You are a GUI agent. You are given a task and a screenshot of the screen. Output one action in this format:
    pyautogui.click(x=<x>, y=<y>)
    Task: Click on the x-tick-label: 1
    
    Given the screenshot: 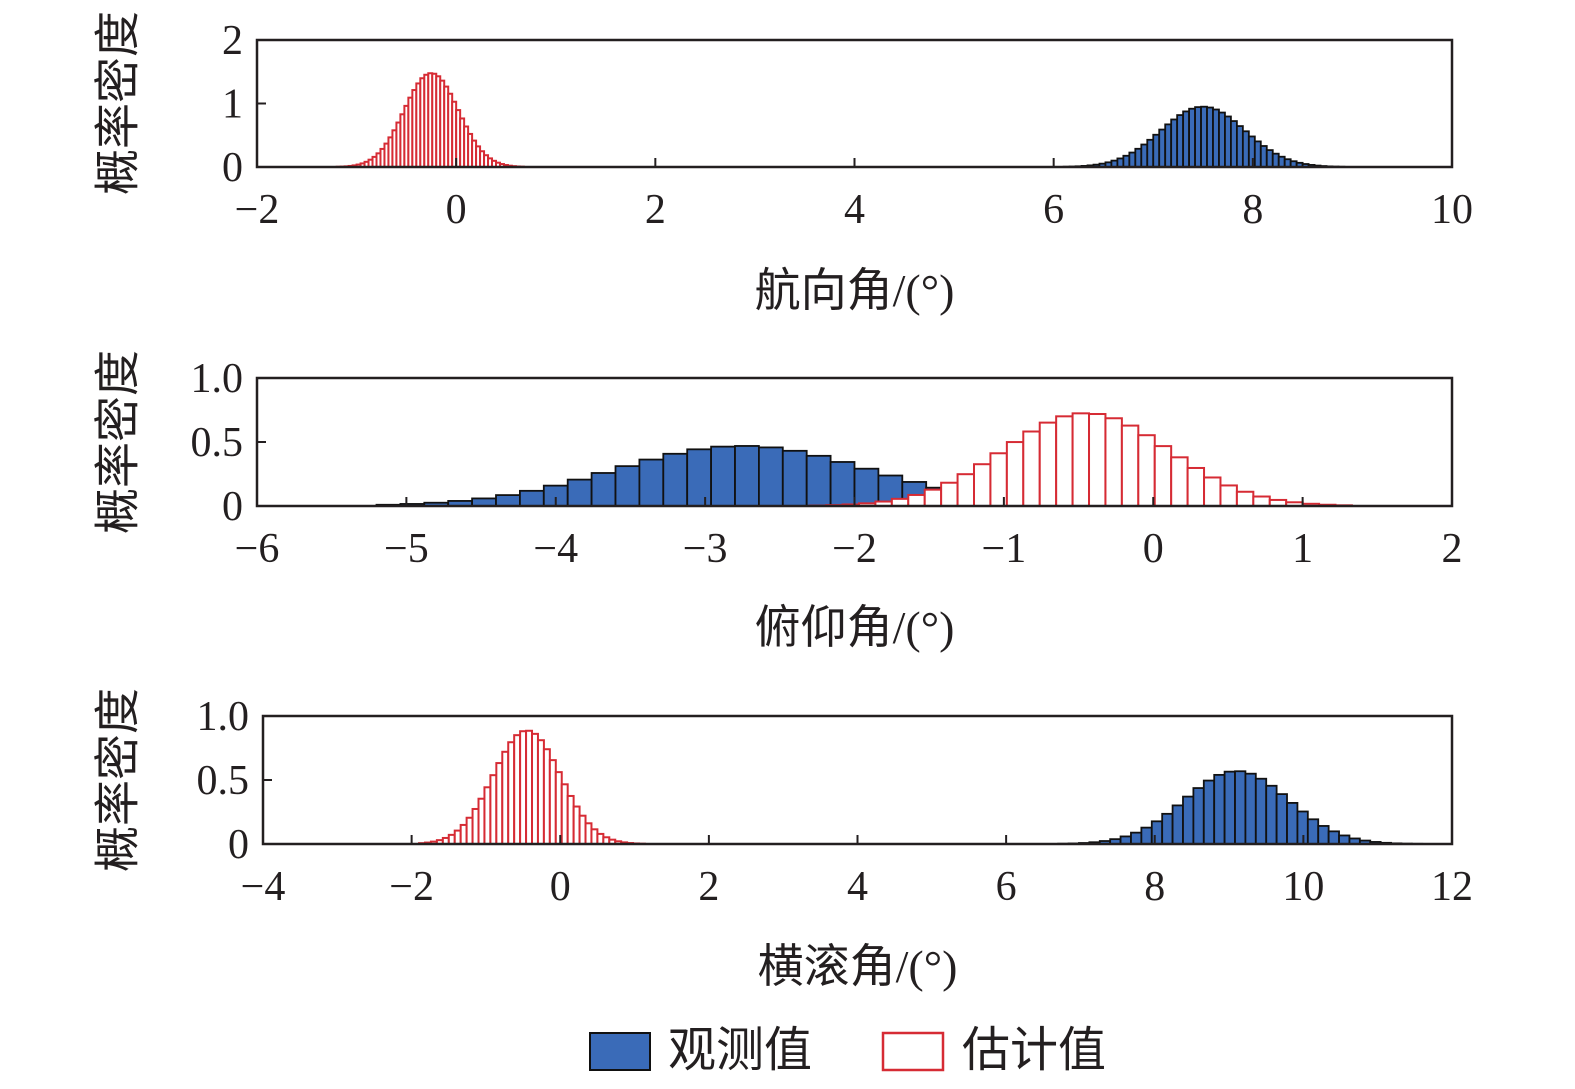 What is the action you would take?
    pyautogui.click(x=1302, y=549)
    